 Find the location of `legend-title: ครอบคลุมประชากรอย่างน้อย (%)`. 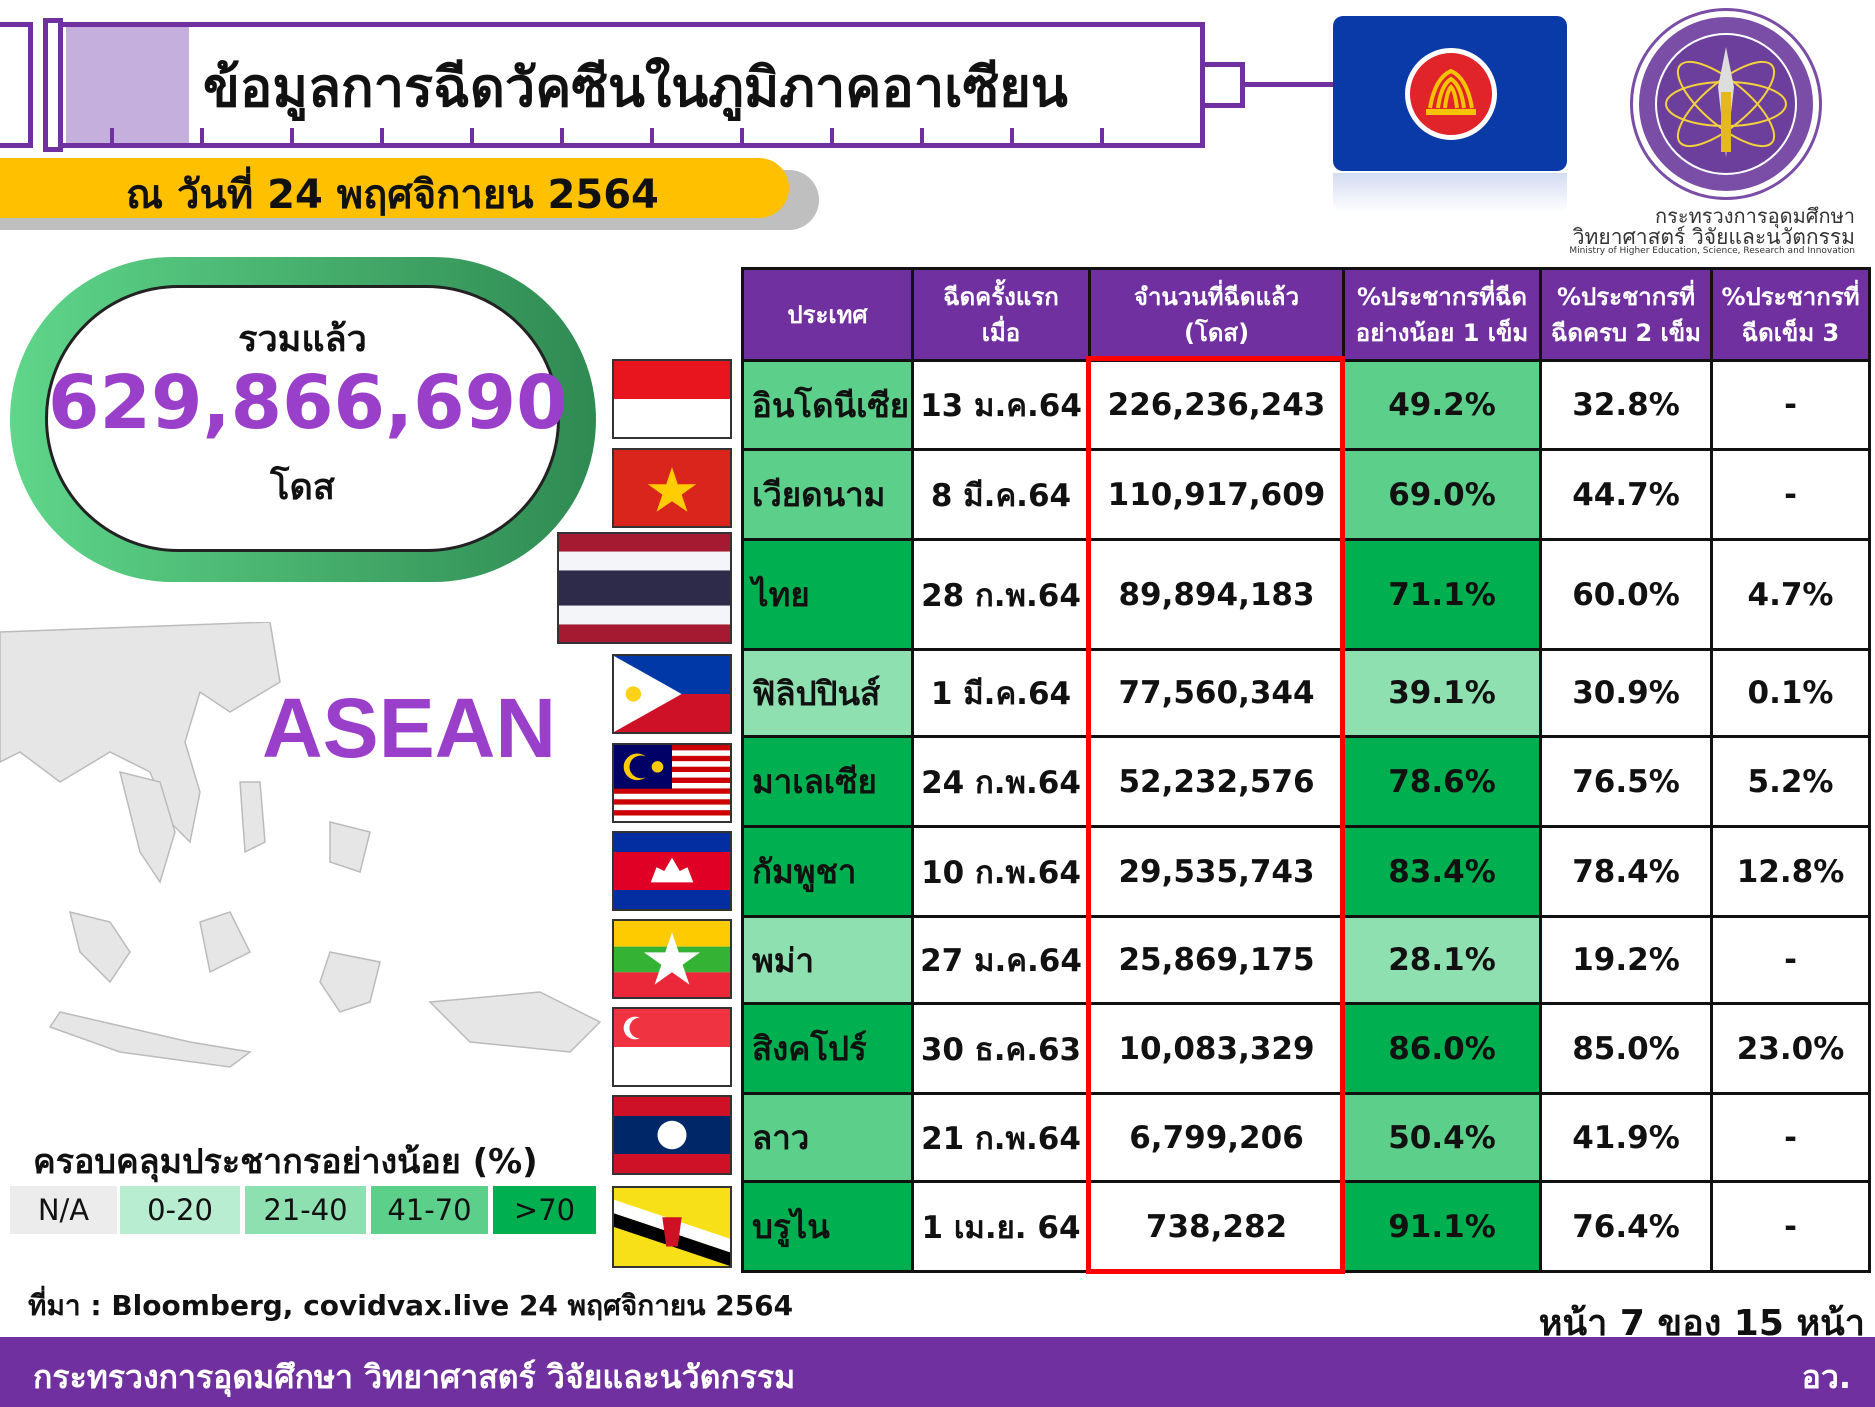

legend-title: ครอบคลุมประชากรอย่างน้อย (%) is located at coordinates (285, 1162).